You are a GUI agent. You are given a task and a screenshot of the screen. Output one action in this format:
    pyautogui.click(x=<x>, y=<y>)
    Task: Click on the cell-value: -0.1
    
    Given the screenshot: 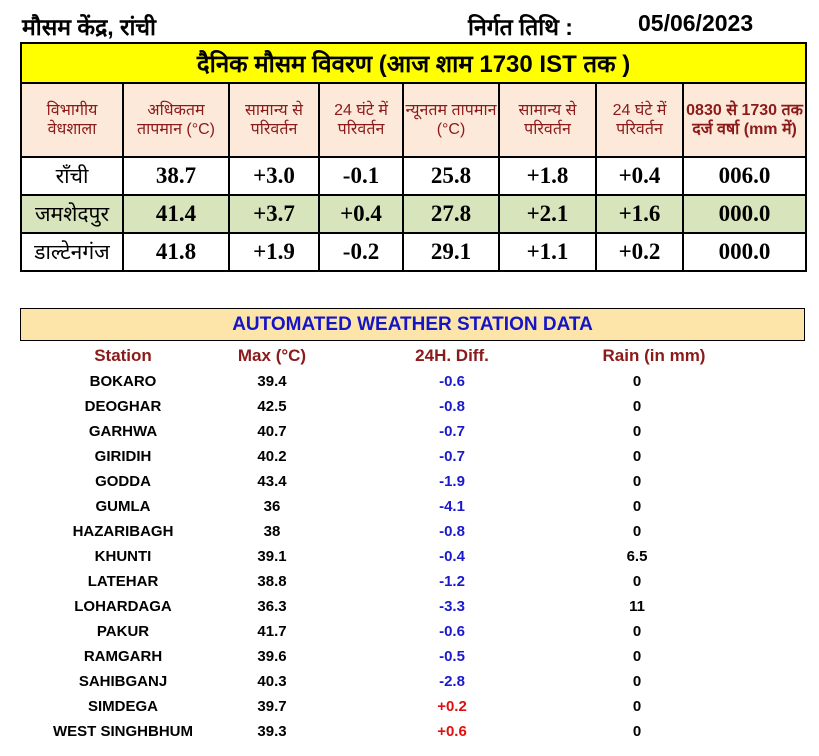 What is the action you would take?
    pyautogui.click(x=361, y=176)
    